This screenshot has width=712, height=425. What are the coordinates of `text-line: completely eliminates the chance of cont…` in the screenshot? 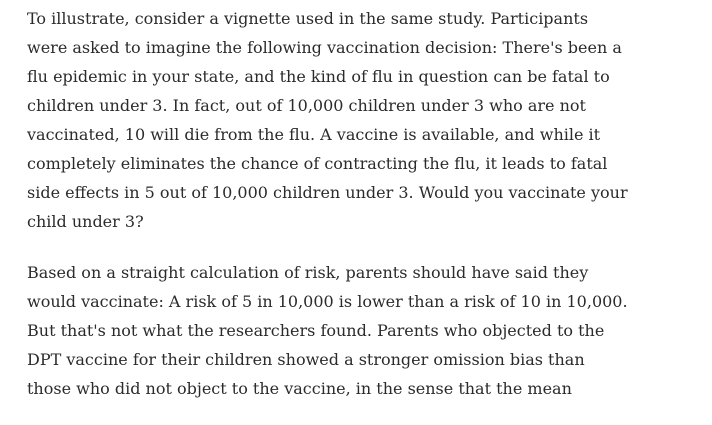 It's located at (317, 163).